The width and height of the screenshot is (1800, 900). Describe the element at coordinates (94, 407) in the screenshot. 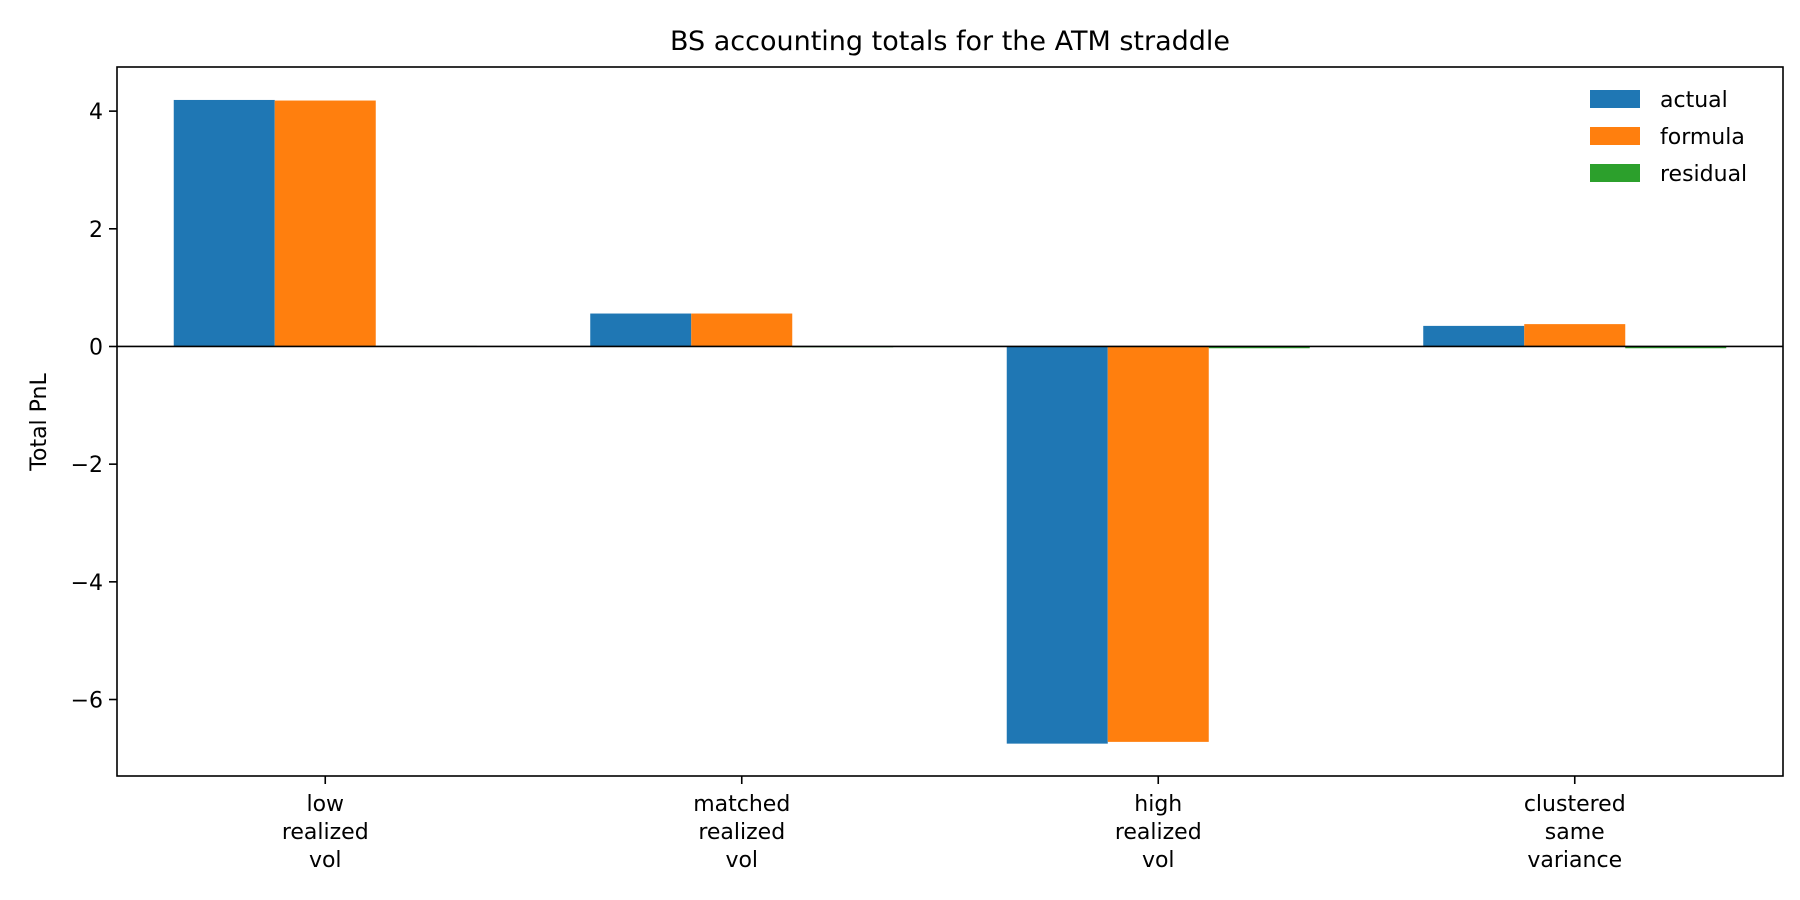

I see `y-axis: 4 2 0 −2 −4 −6` at that location.